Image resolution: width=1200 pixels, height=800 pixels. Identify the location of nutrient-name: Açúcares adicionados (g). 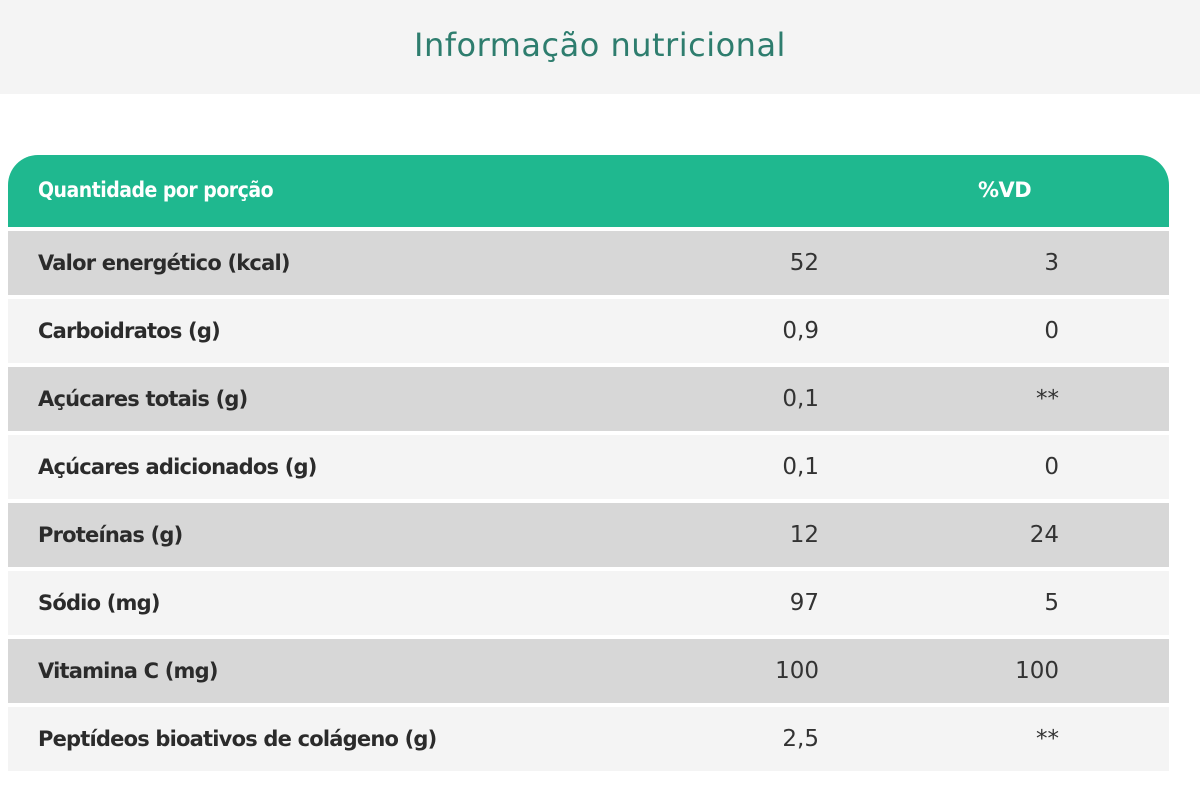
(177, 467).